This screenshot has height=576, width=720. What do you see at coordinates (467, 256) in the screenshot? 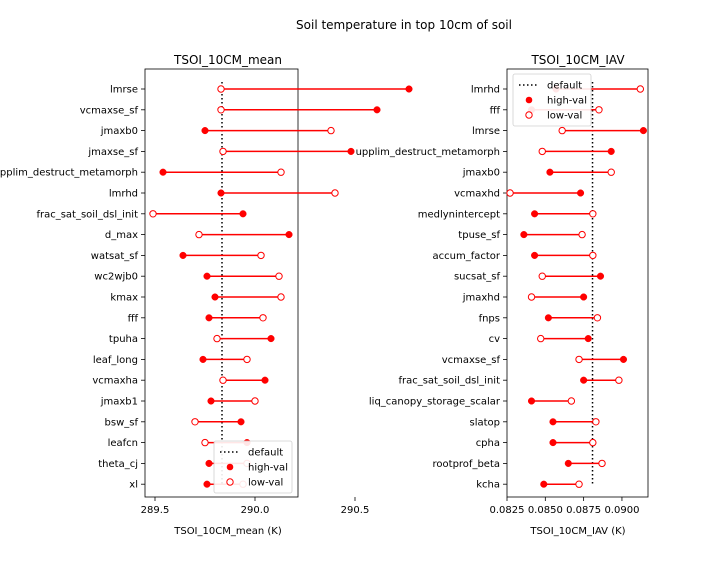
I see `y-tick-label-iav: accum_factor` at bounding box center [467, 256].